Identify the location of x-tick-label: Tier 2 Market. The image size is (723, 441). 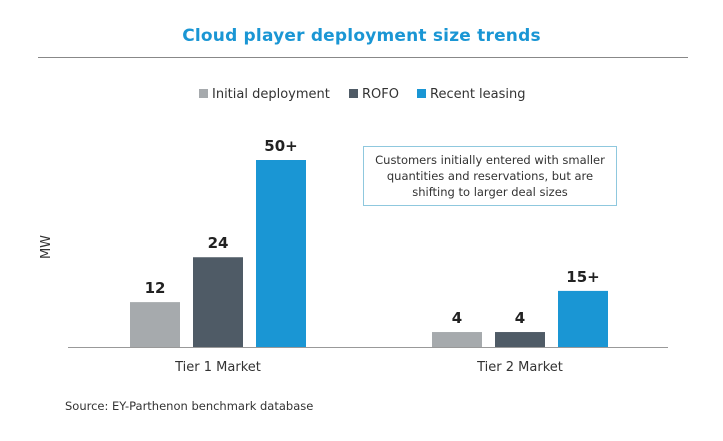
(519, 367).